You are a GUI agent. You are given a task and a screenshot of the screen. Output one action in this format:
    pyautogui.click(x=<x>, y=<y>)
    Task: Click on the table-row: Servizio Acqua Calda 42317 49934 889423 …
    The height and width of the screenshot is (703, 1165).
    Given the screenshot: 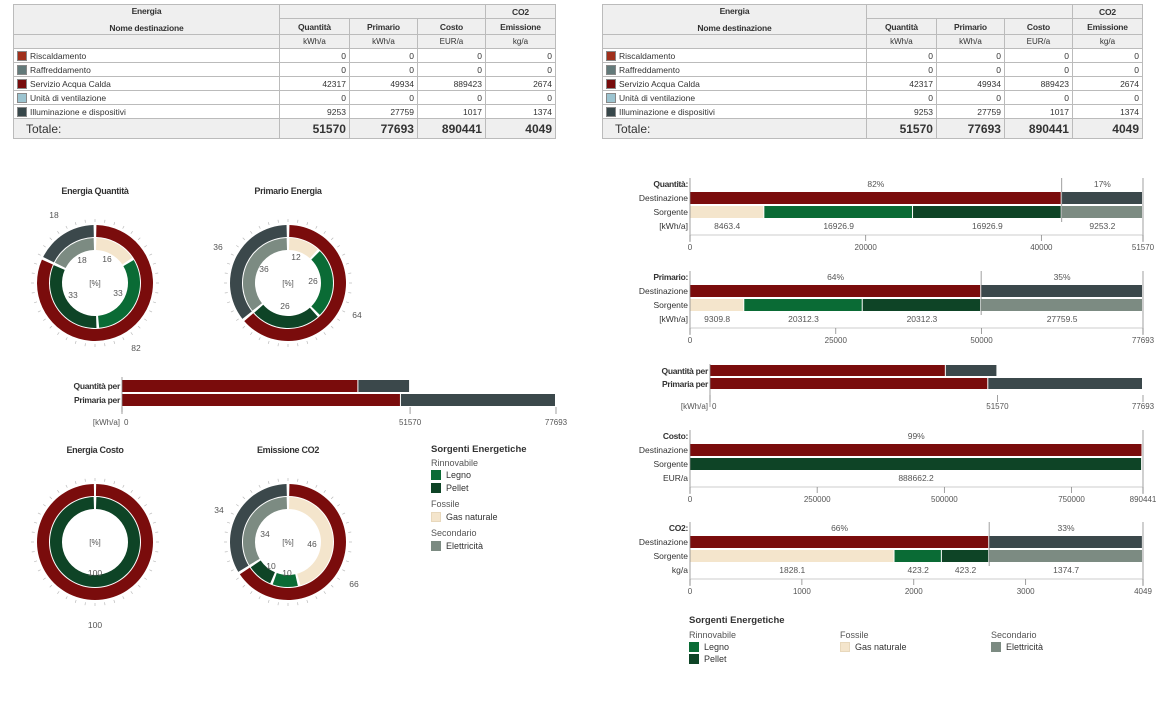 What is the action you would take?
    pyautogui.click(x=873, y=83)
    